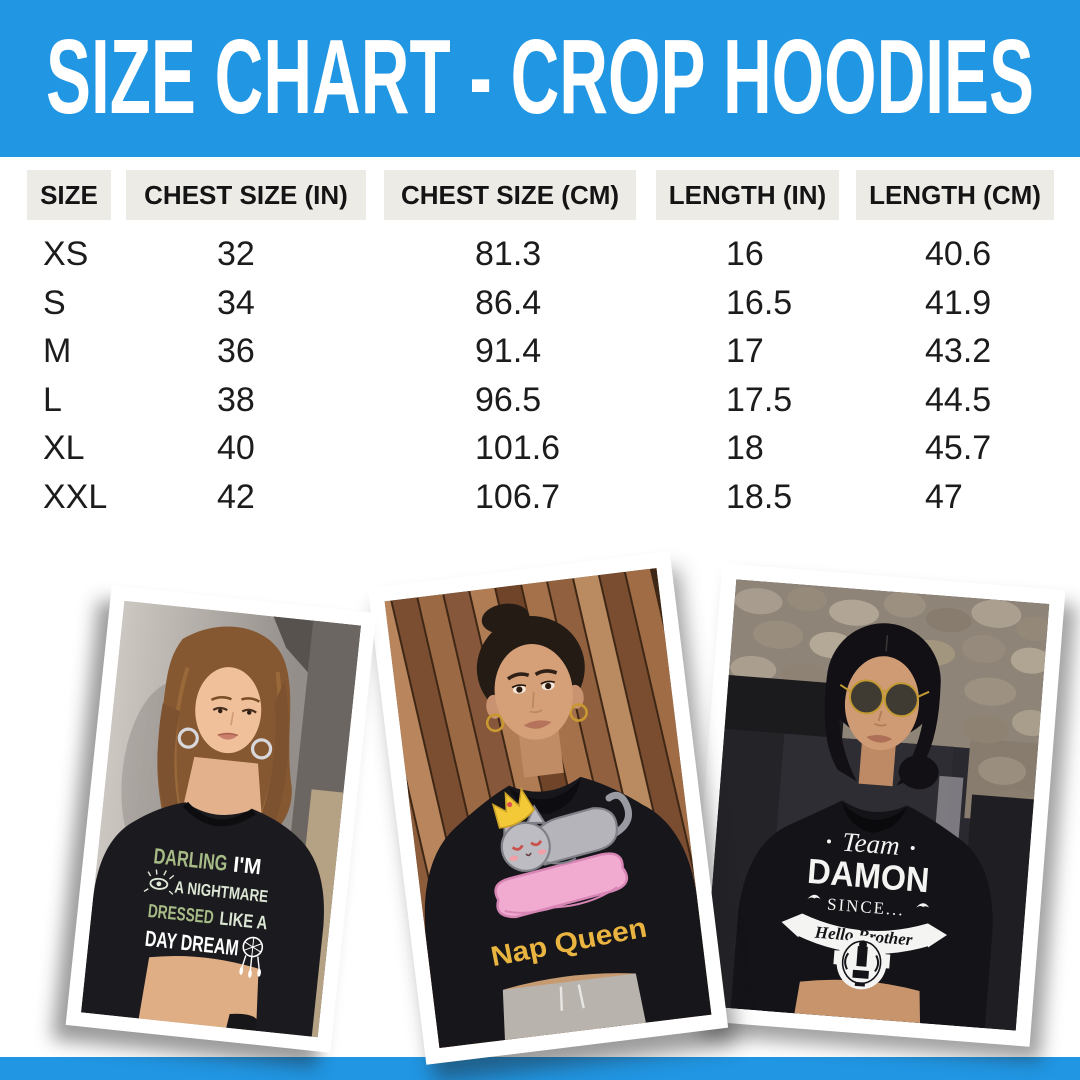 Image resolution: width=1080 pixels, height=1080 pixels. I want to click on eye-icon, so click(159, 882).